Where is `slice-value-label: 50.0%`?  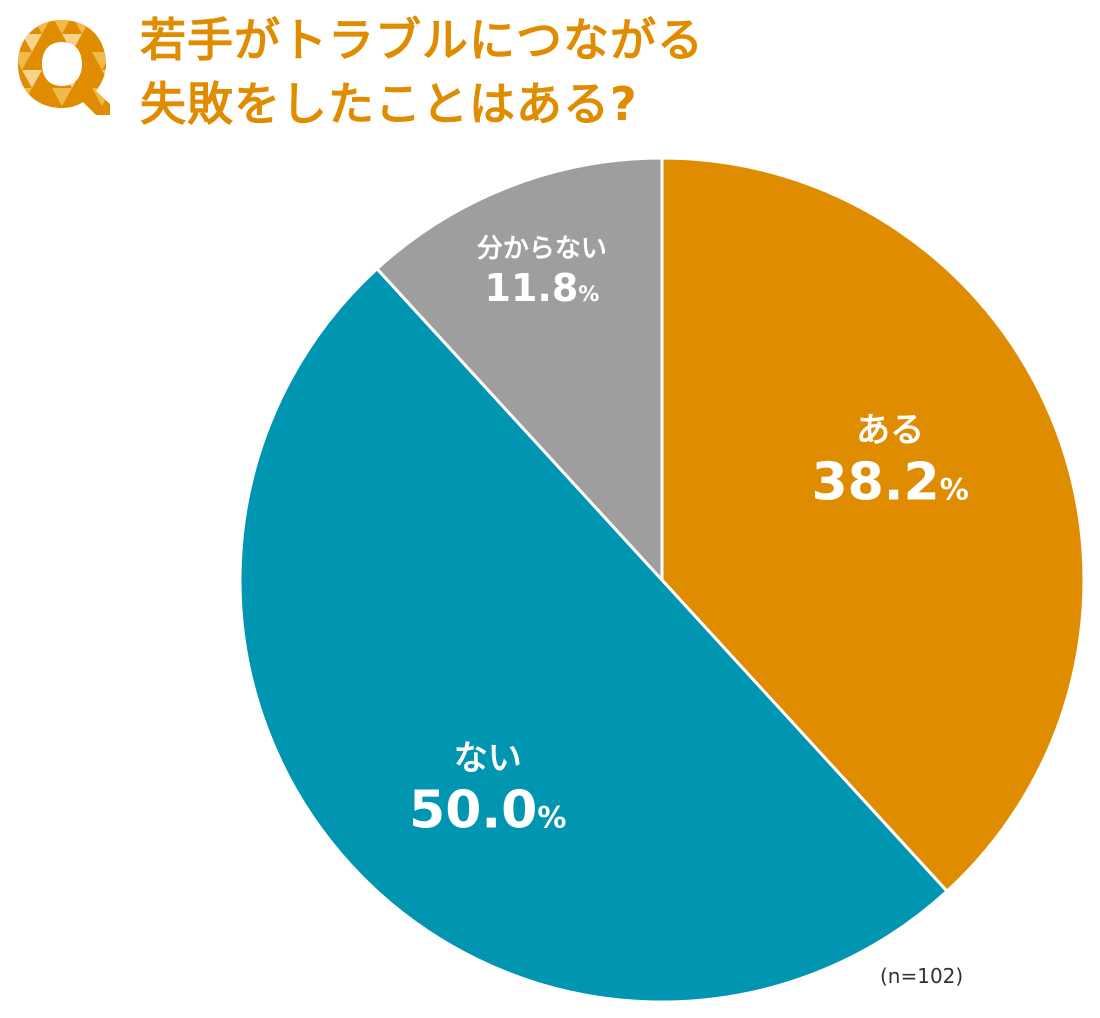 slice-value-label: 50.0% is located at coordinates (487, 811).